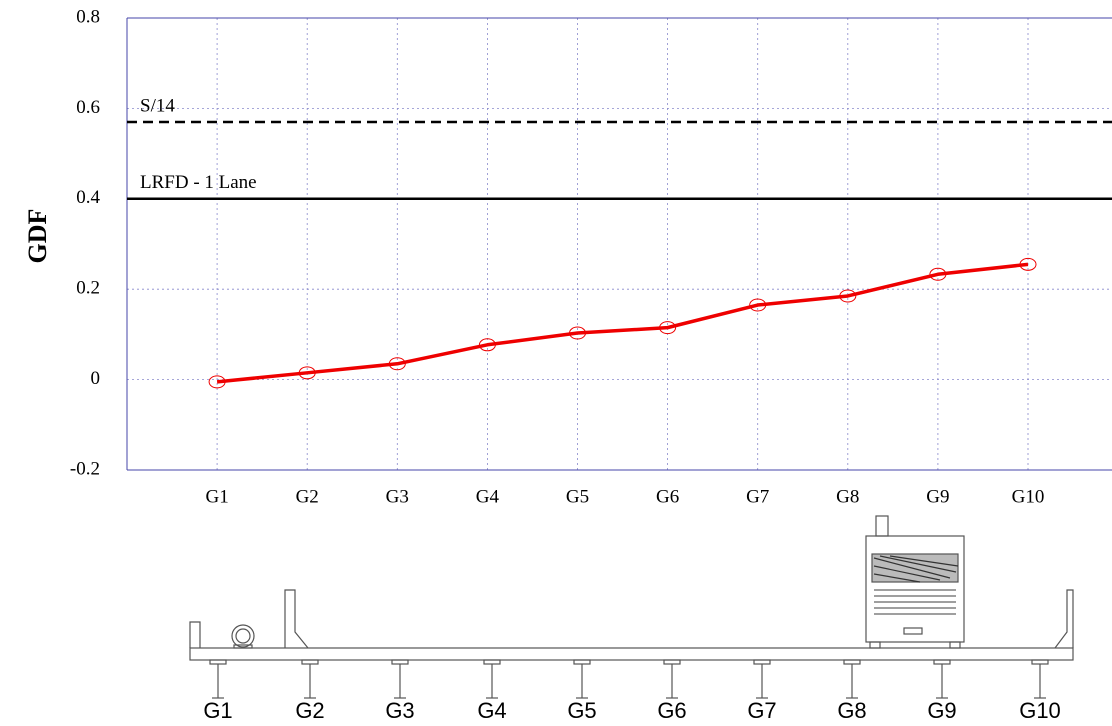 Image resolution: width=1112 pixels, height=726 pixels. What do you see at coordinates (761, 710) in the screenshot?
I see `girder-label: G7` at bounding box center [761, 710].